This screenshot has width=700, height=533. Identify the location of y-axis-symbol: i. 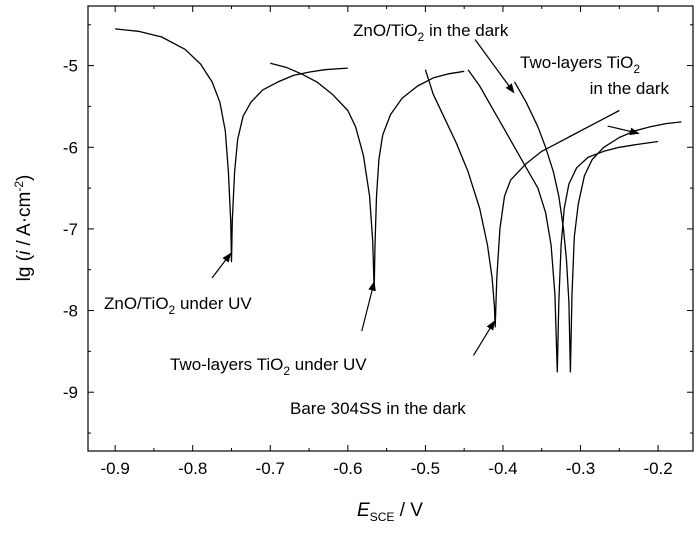
(24, 252).